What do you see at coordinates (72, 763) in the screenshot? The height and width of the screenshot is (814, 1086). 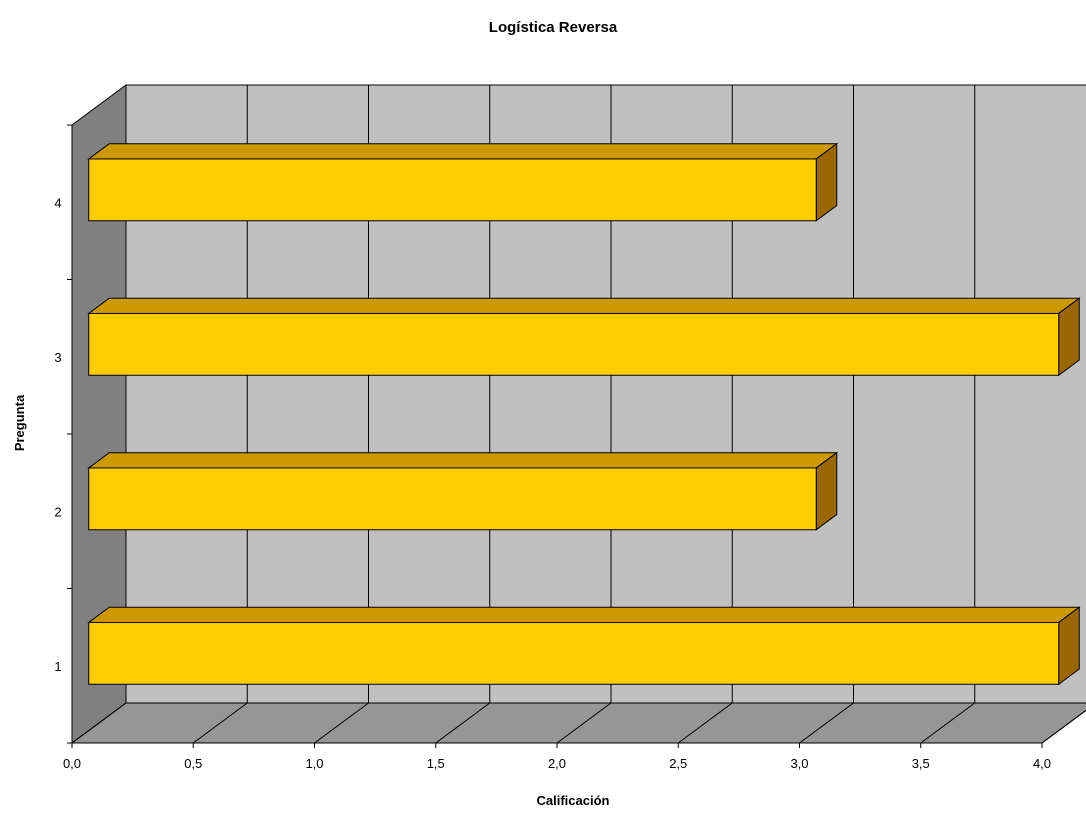 I see `x-tick-label: 0,0` at bounding box center [72, 763].